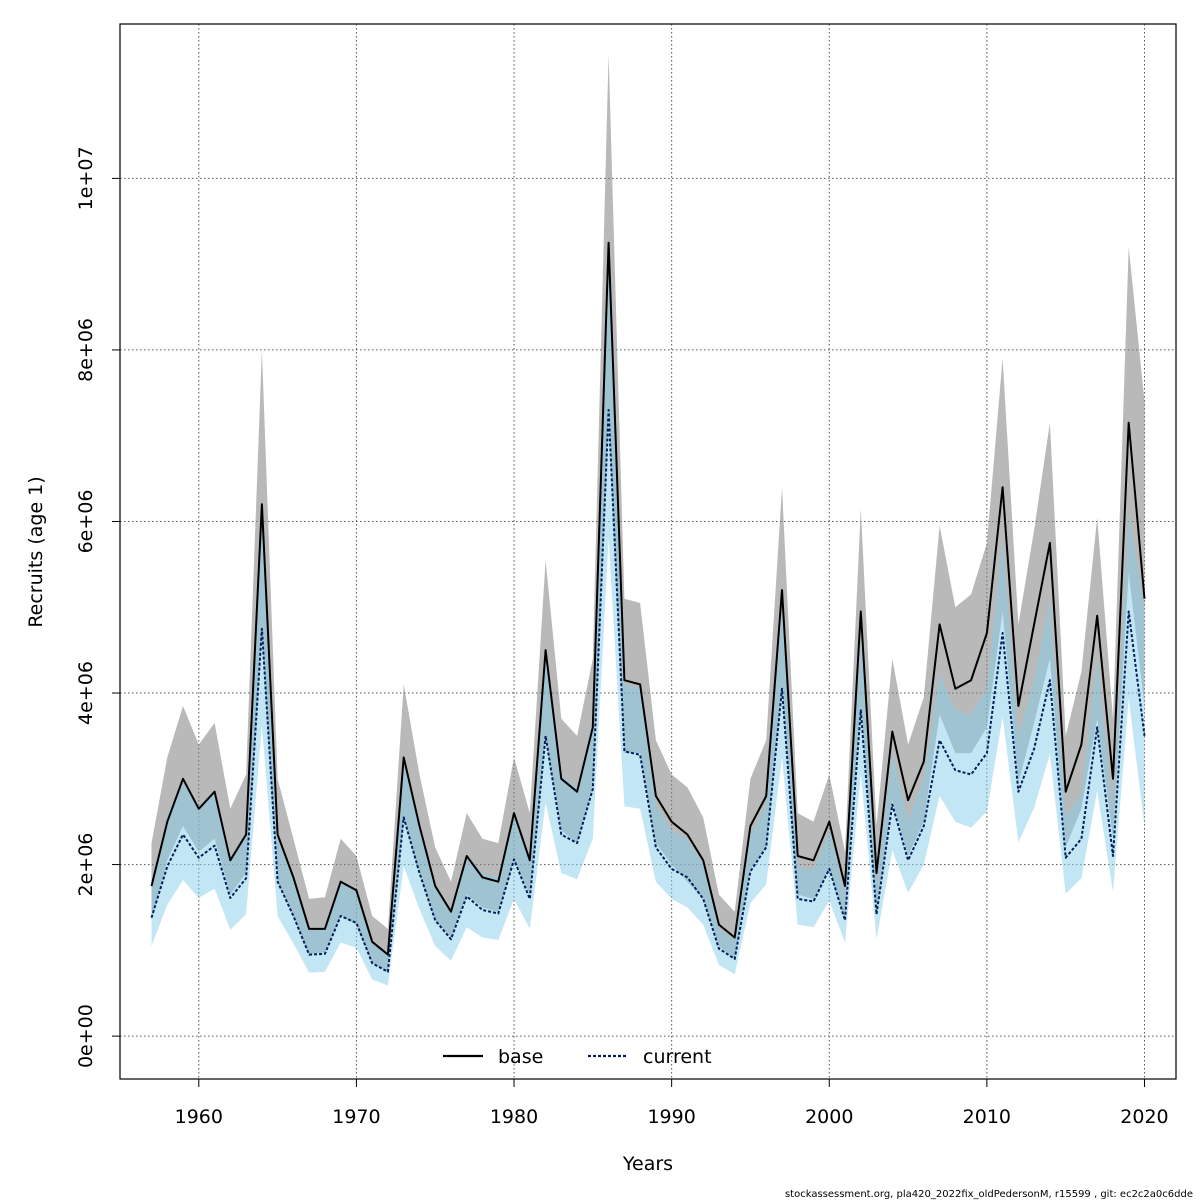  What do you see at coordinates (86, 350) in the screenshot?
I see `y-tick-label-4: 8e+06` at bounding box center [86, 350].